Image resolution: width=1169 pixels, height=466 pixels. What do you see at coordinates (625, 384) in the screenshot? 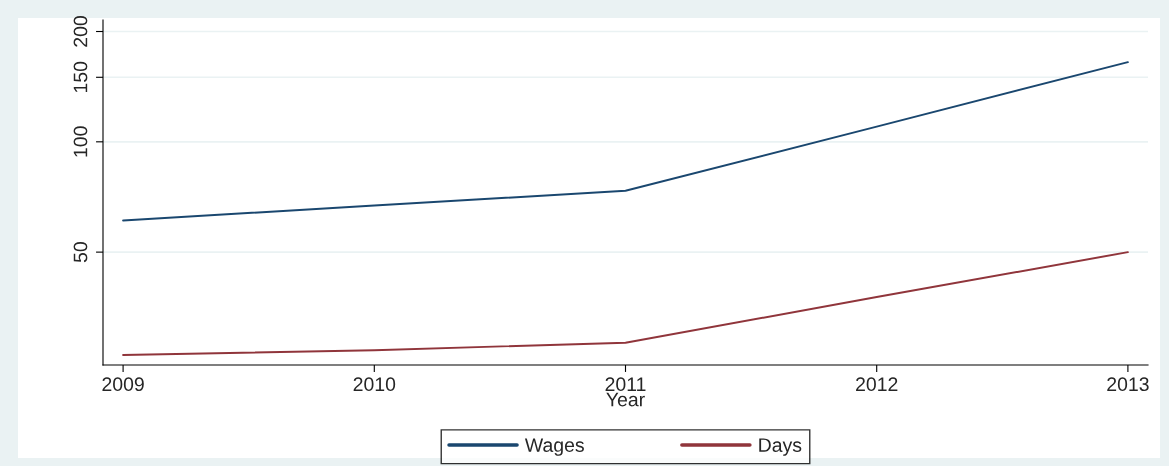
I see `x-tick-label: 2011` at bounding box center [625, 384].